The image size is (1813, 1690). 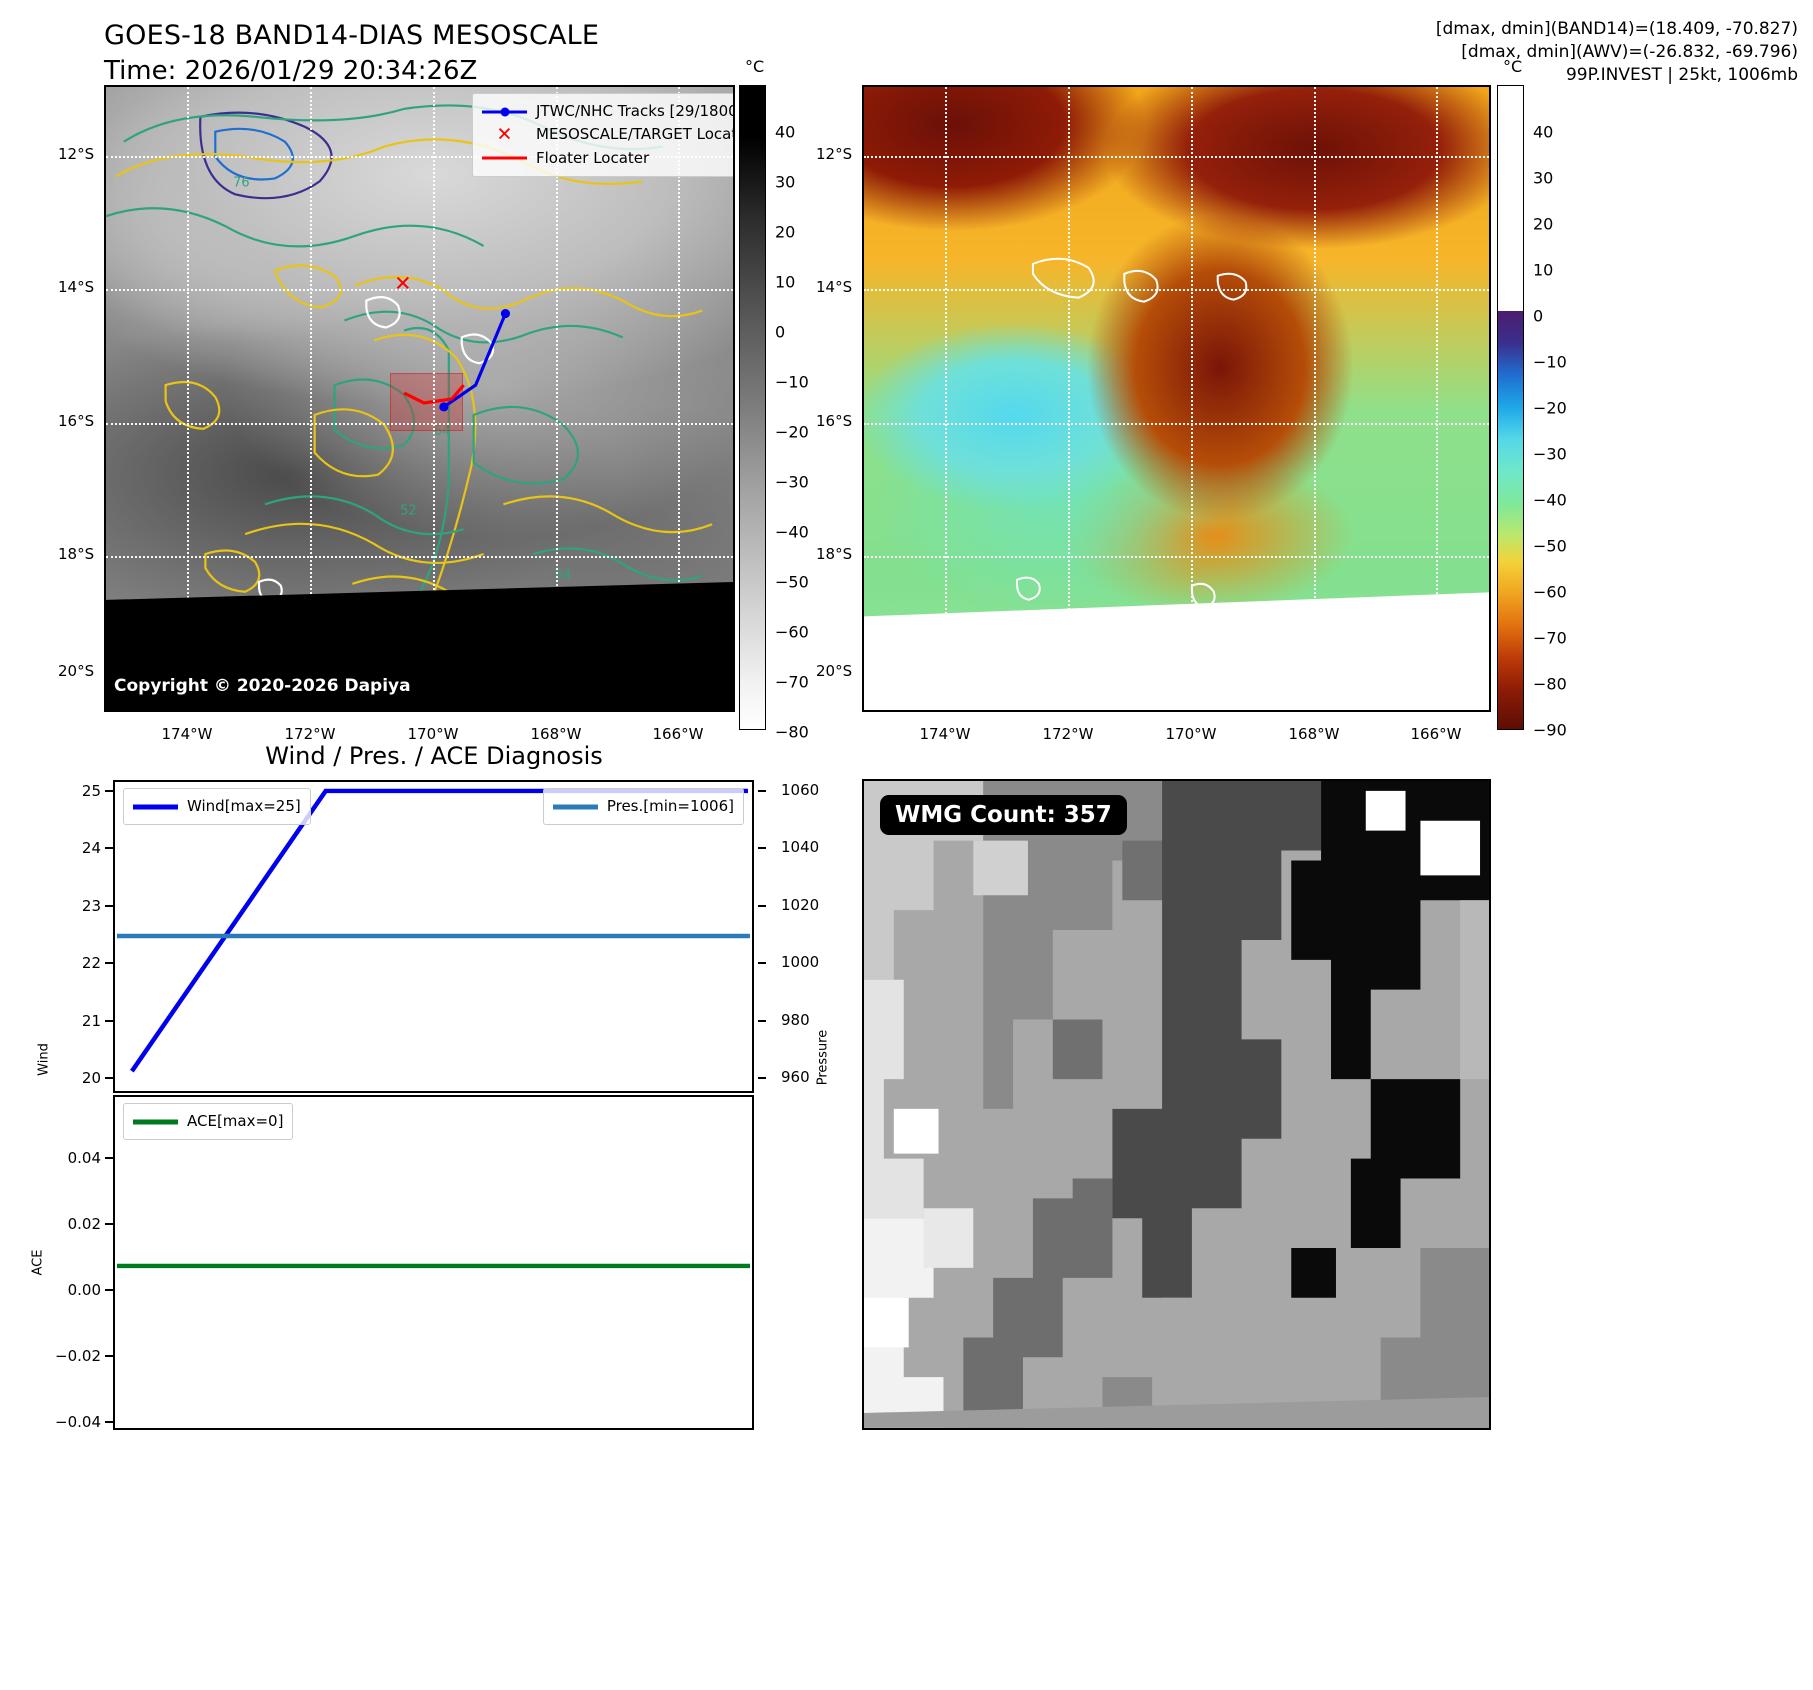 What do you see at coordinates (91, 1021) in the screenshot?
I see `wind-ytick: 21` at bounding box center [91, 1021].